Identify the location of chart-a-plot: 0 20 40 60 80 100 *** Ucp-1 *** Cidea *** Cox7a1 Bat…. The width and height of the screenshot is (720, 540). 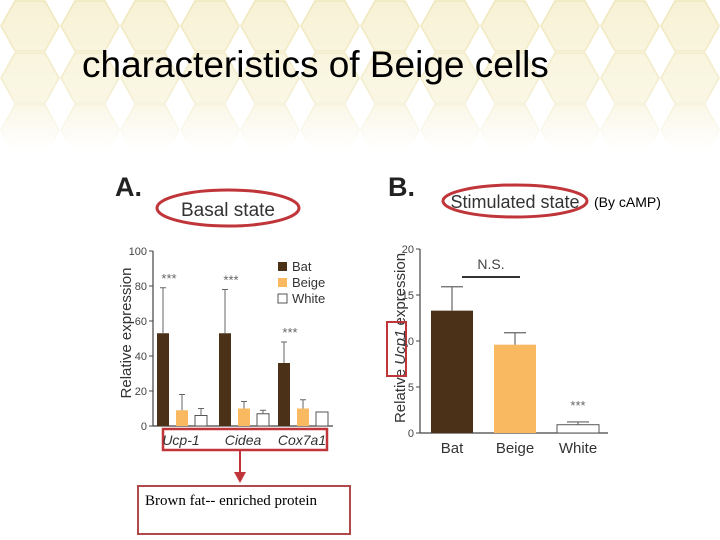
(231, 347).